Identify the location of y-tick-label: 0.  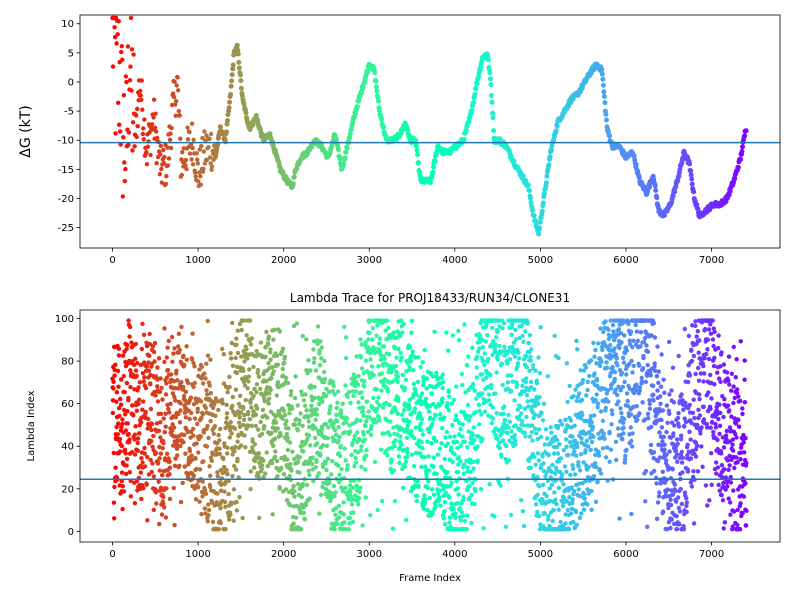
(71, 82).